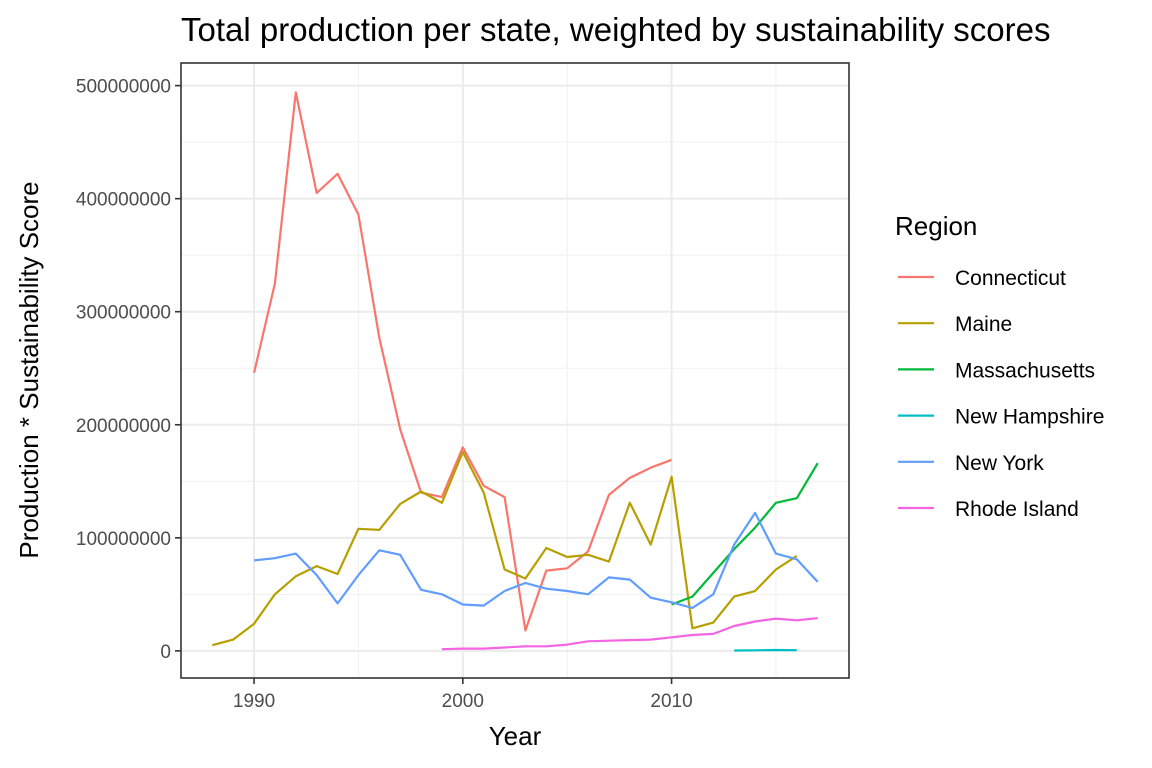  What do you see at coordinates (671, 701) in the screenshot?
I see `x-tick-label: 2010` at bounding box center [671, 701].